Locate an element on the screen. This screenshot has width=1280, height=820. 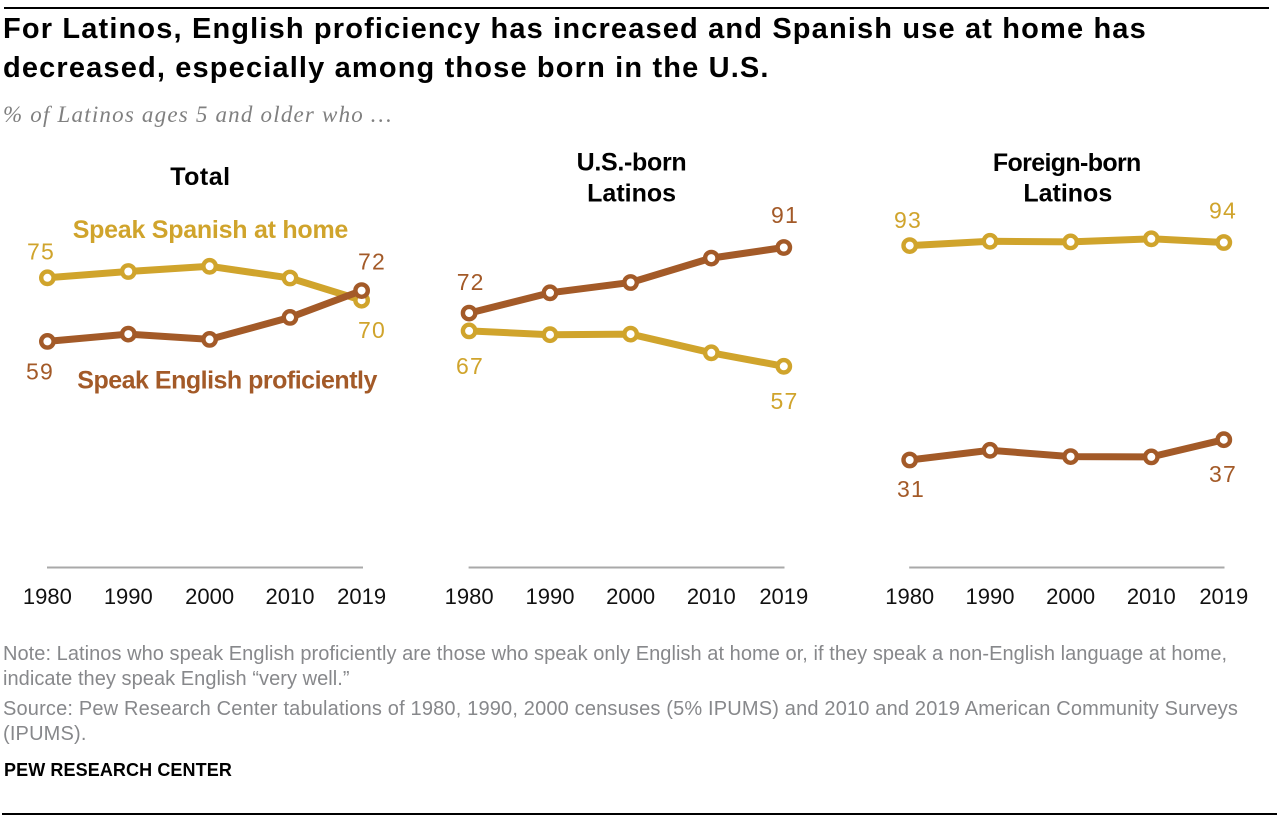
svg-text: 94 is located at coordinates (1223, 211).